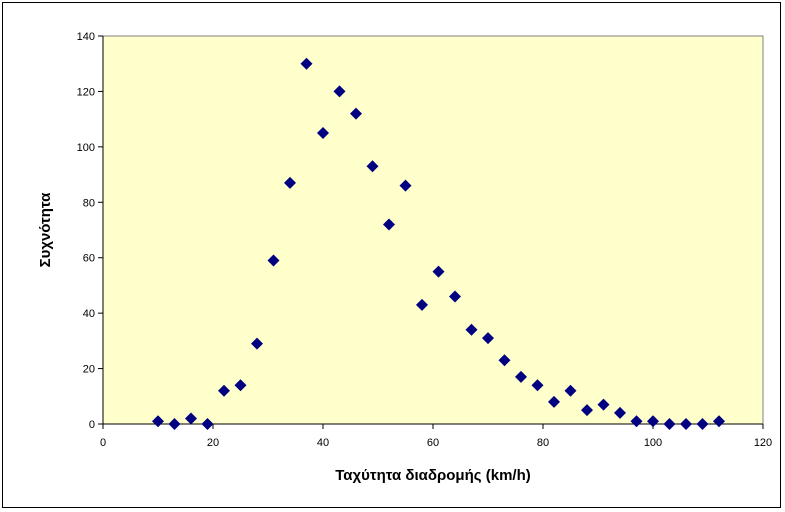  Describe the element at coordinates (86, 148) in the screenshot. I see `y-tick-label: 100` at that location.